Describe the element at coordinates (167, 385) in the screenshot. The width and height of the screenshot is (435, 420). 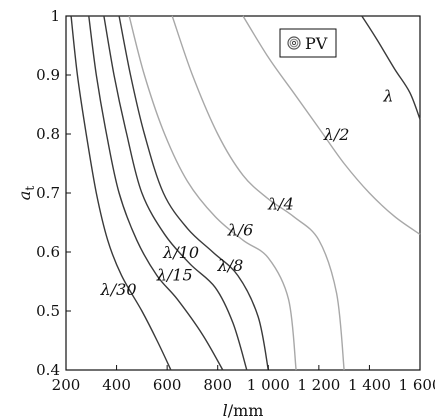
I see `x-tick-label: 600` at that location.